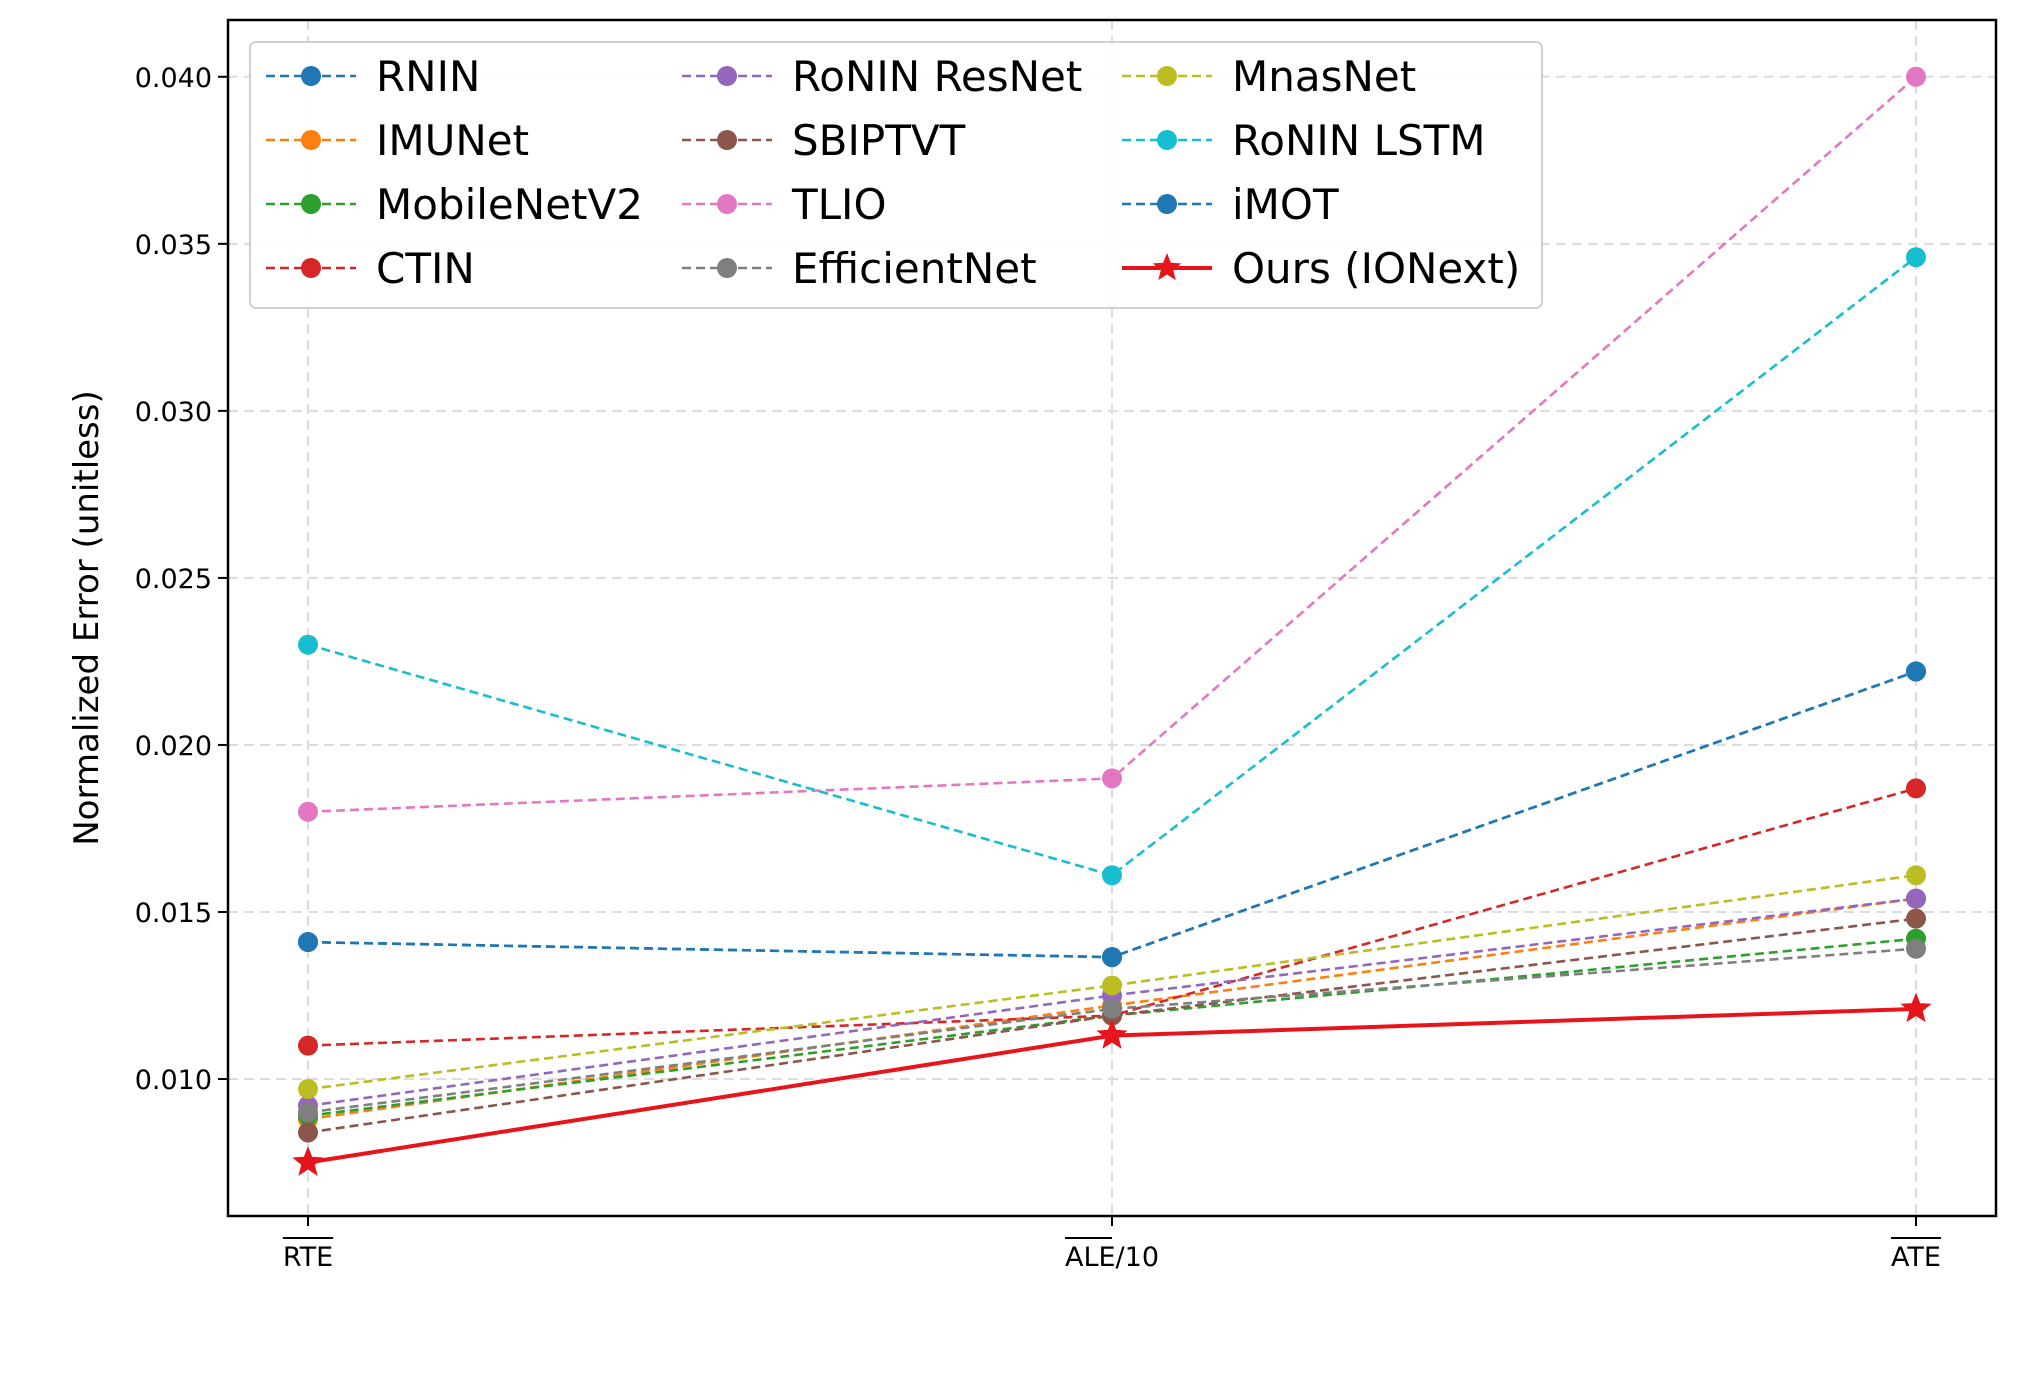 The height and width of the screenshot is (1380, 2040). I want to click on legend-entry: RoNIN LSTM, so click(1304, 140).